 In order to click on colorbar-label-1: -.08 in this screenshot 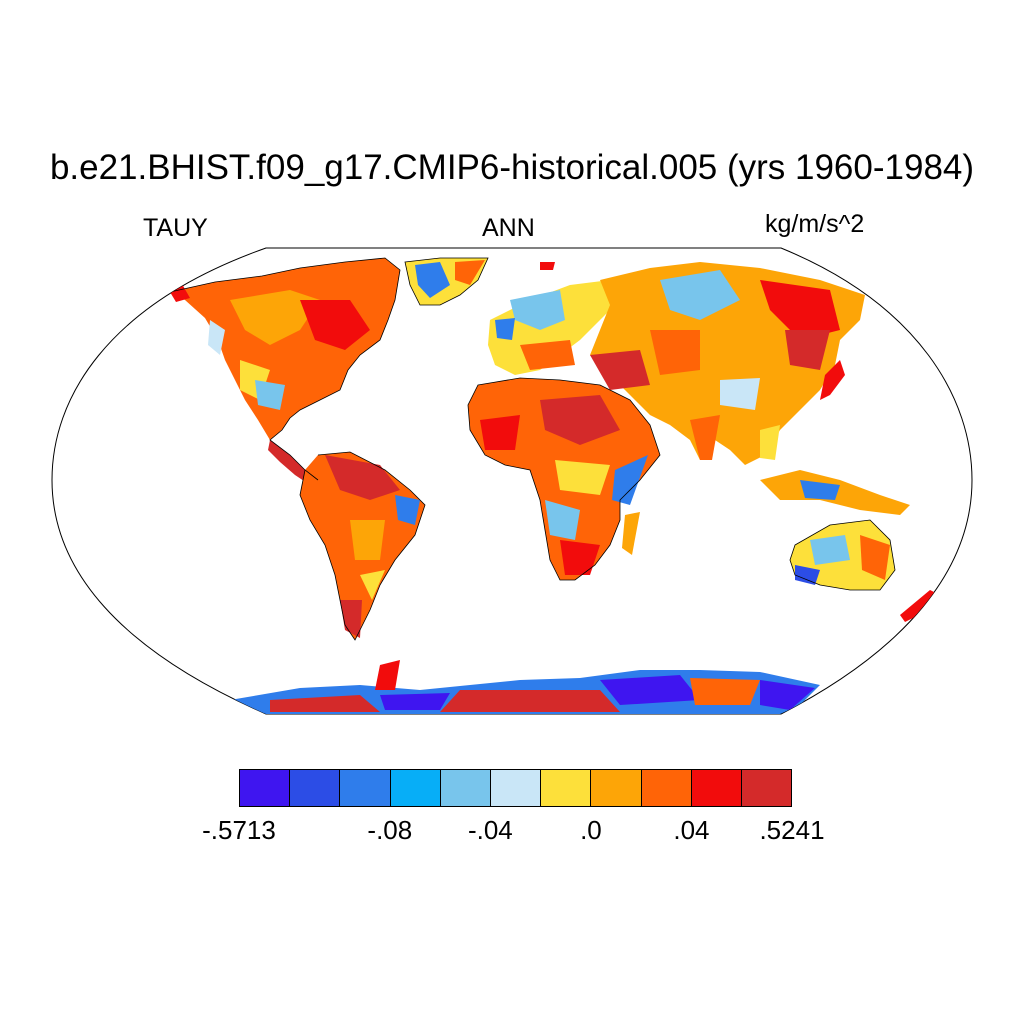, I will do `click(390, 830)`.